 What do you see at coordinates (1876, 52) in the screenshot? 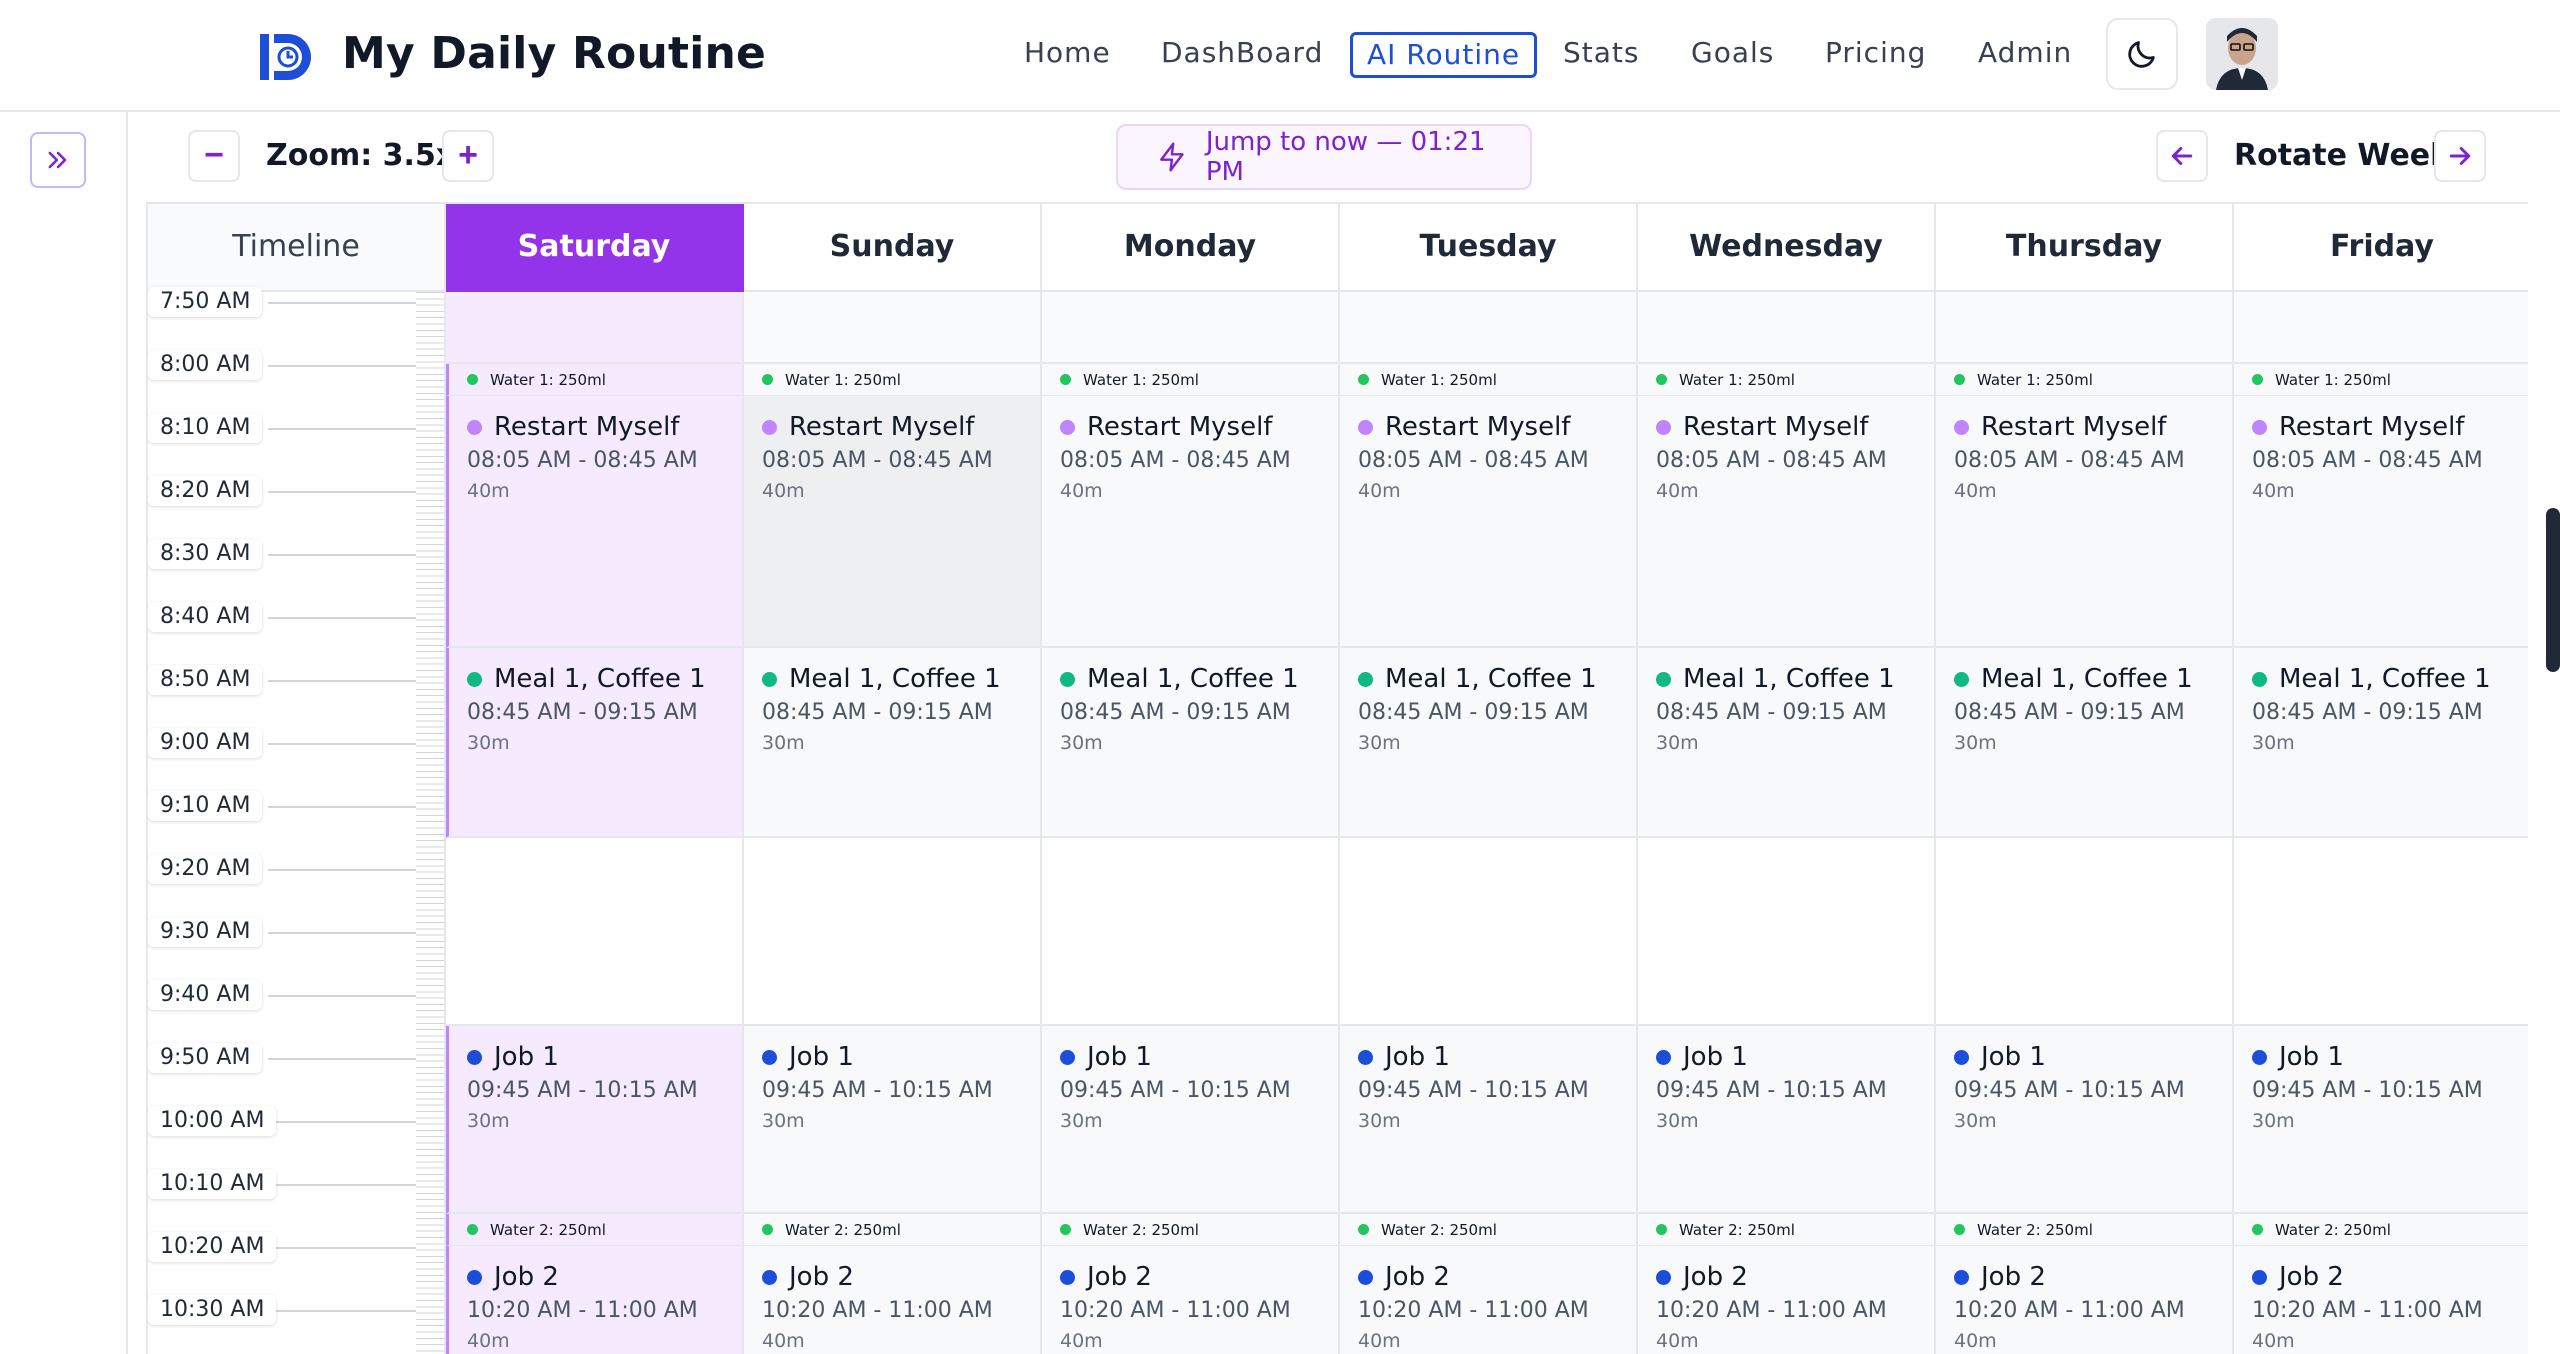
I see `nav-pricing: Pricing` at bounding box center [1876, 52].